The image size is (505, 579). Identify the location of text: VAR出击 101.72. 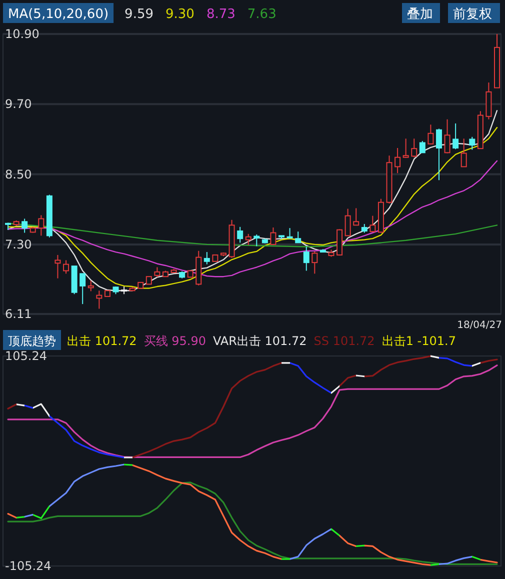
(259, 341).